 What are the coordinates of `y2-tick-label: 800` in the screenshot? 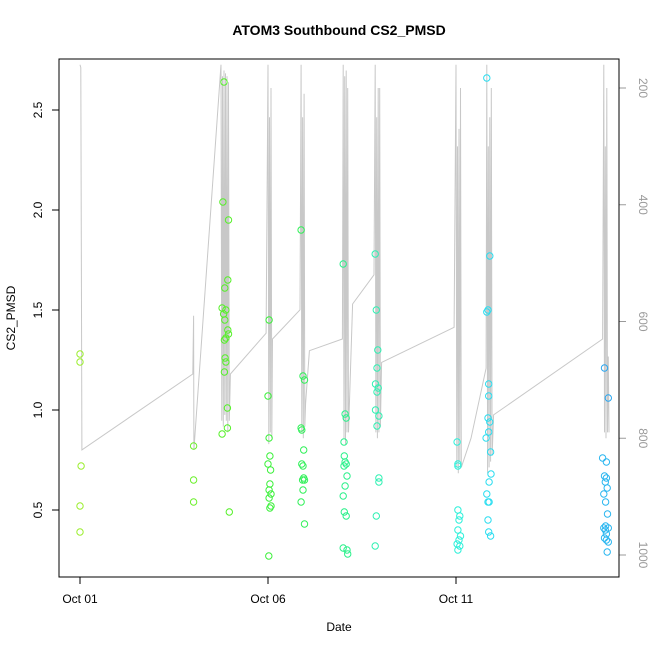 It's located at (643, 438).